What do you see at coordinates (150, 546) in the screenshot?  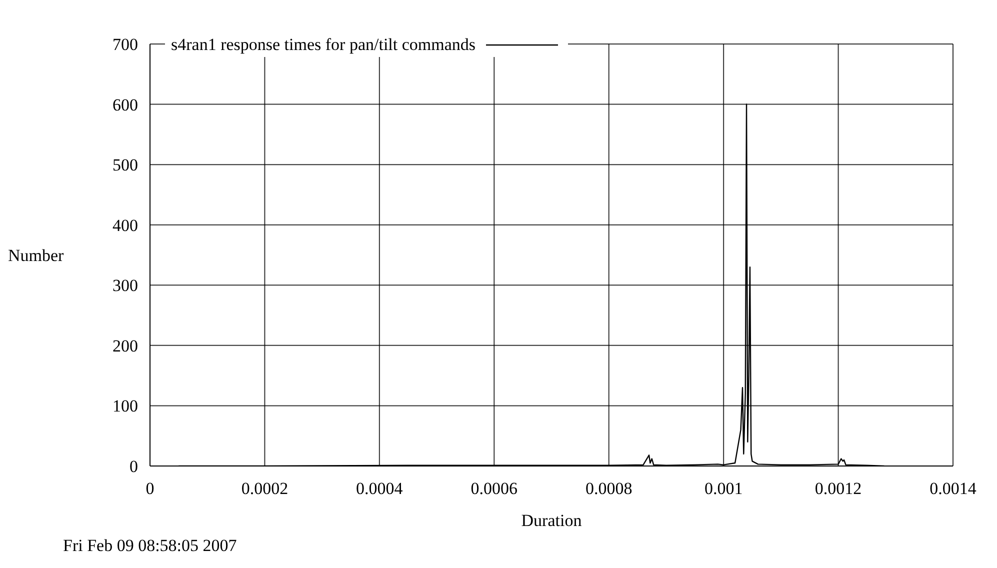 I see `text: Fri Feb 09 08:58:05 2007` at bounding box center [150, 546].